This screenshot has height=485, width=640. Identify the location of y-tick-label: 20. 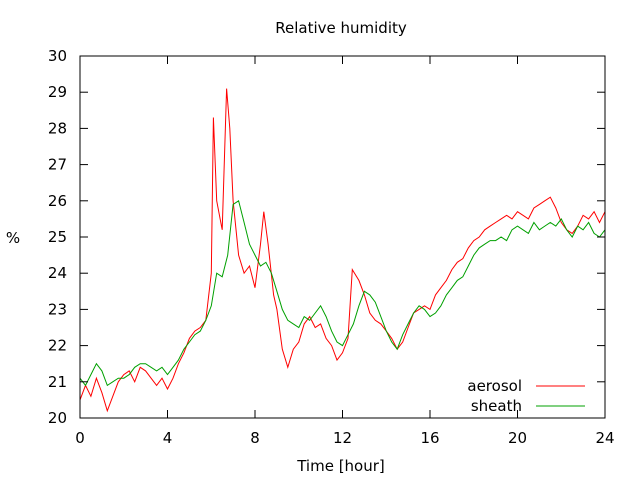
(57, 418).